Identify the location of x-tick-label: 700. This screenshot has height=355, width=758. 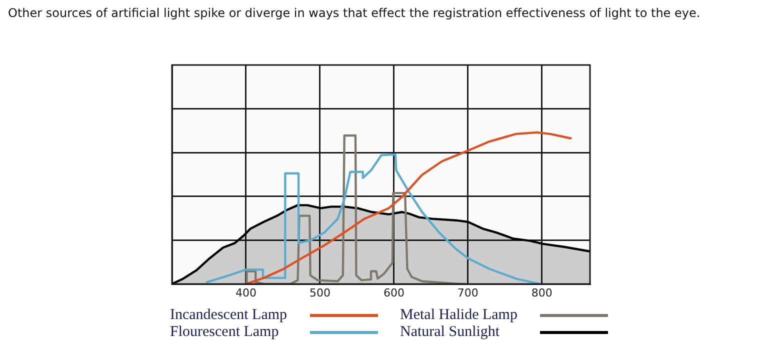
(467, 293).